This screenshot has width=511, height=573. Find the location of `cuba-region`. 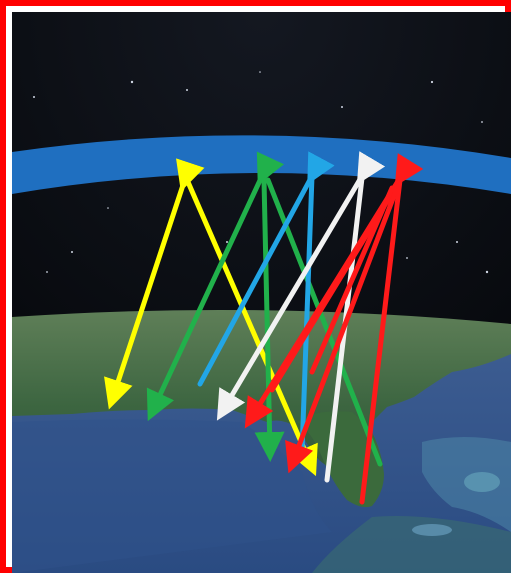

cuba-region is located at coordinates (411, 544).